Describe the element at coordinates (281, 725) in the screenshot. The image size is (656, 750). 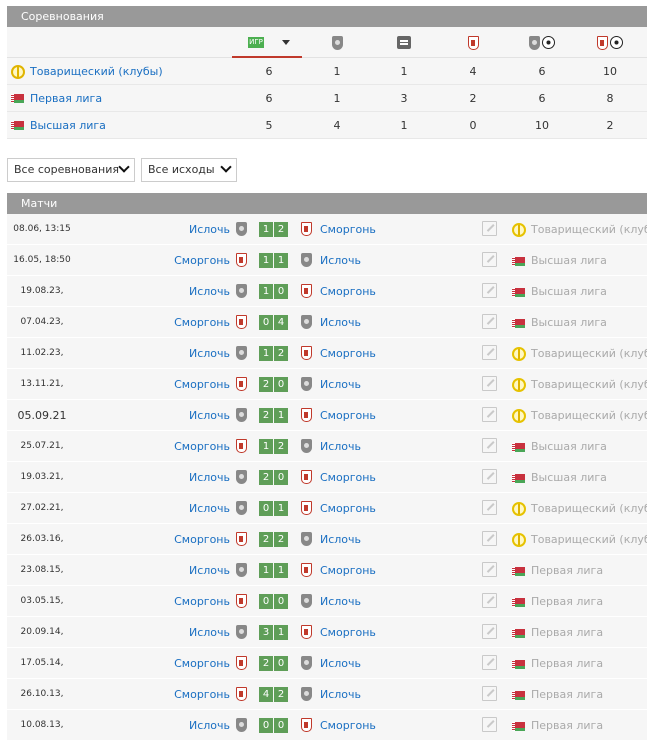
I see `away-score: 0` at that location.